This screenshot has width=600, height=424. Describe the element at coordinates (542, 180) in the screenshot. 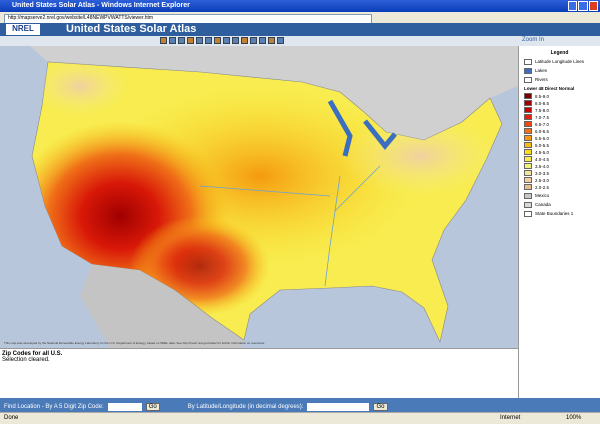

I see `legend-label: 2.5-3.0` at that location.